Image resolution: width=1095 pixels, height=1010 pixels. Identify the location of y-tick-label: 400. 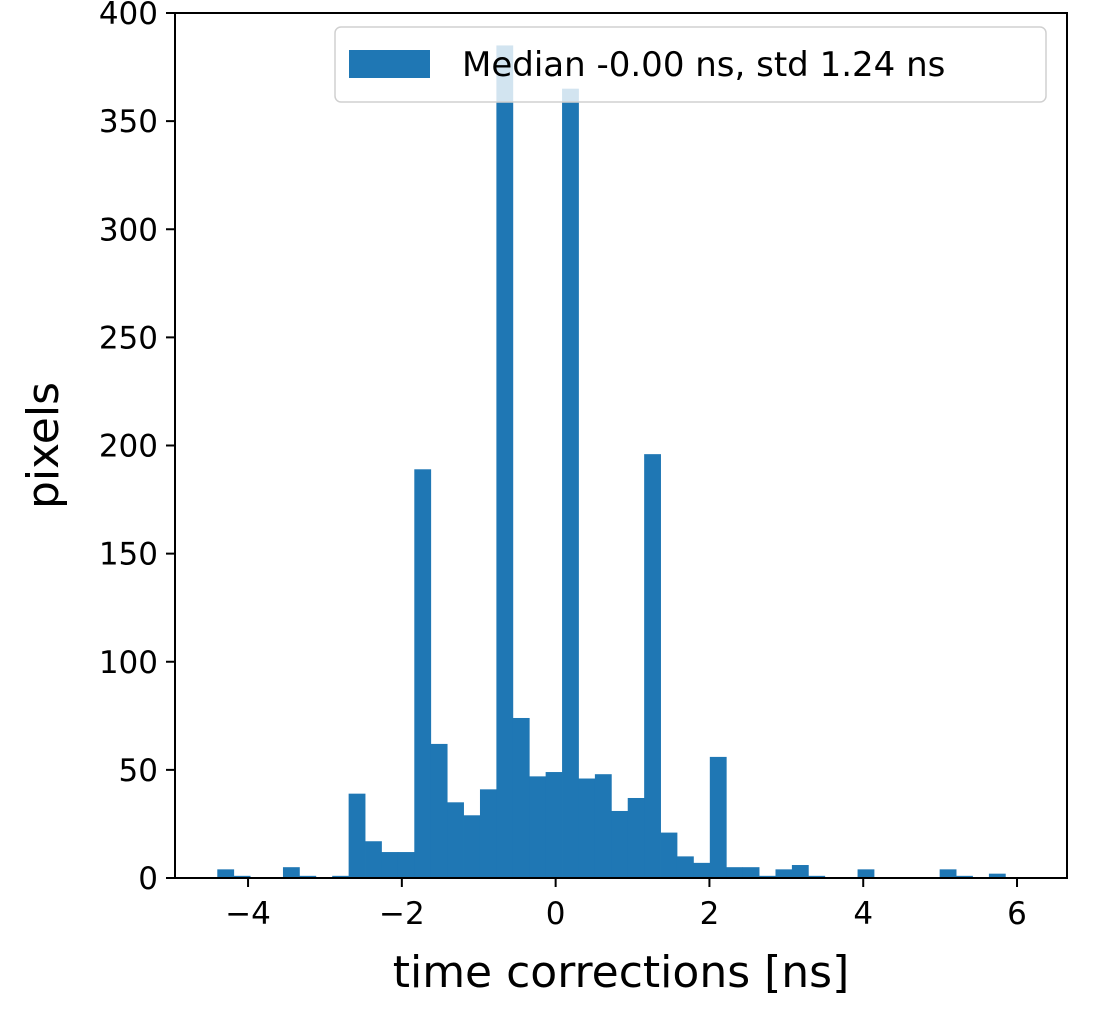
(128, 16).